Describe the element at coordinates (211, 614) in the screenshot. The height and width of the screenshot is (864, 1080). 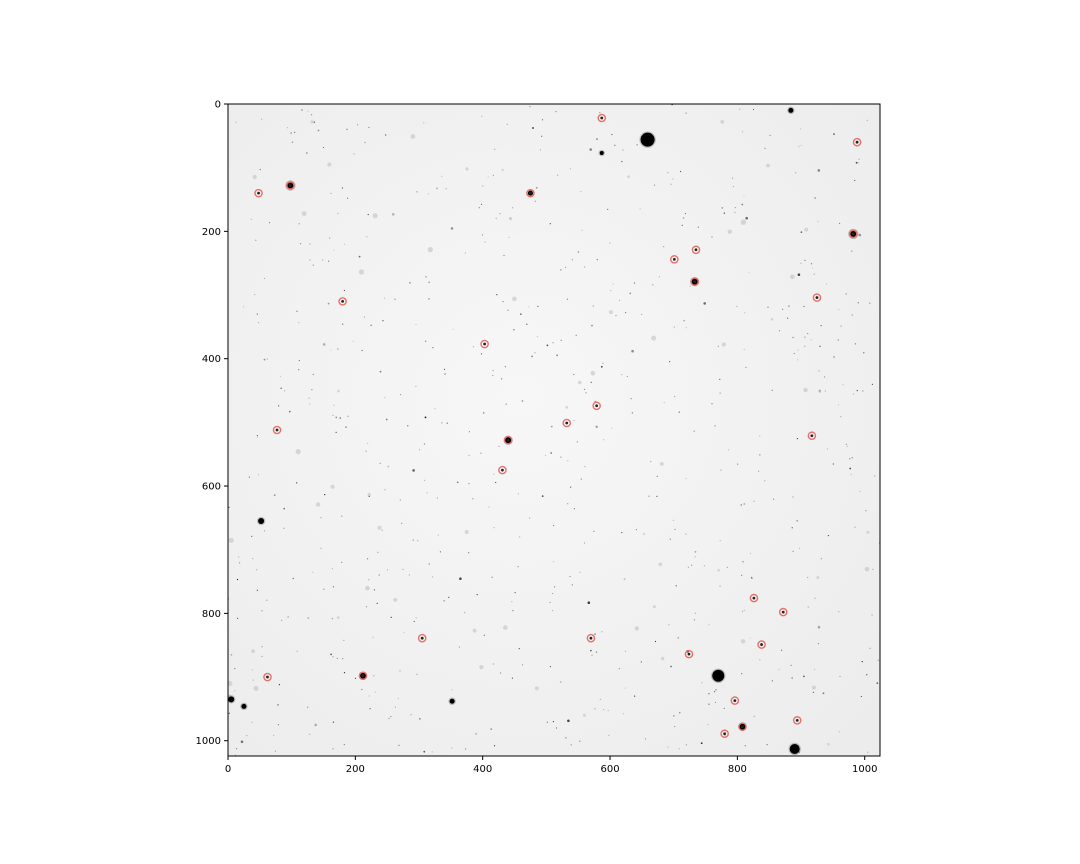
I see `y-tick-label: 800` at that location.